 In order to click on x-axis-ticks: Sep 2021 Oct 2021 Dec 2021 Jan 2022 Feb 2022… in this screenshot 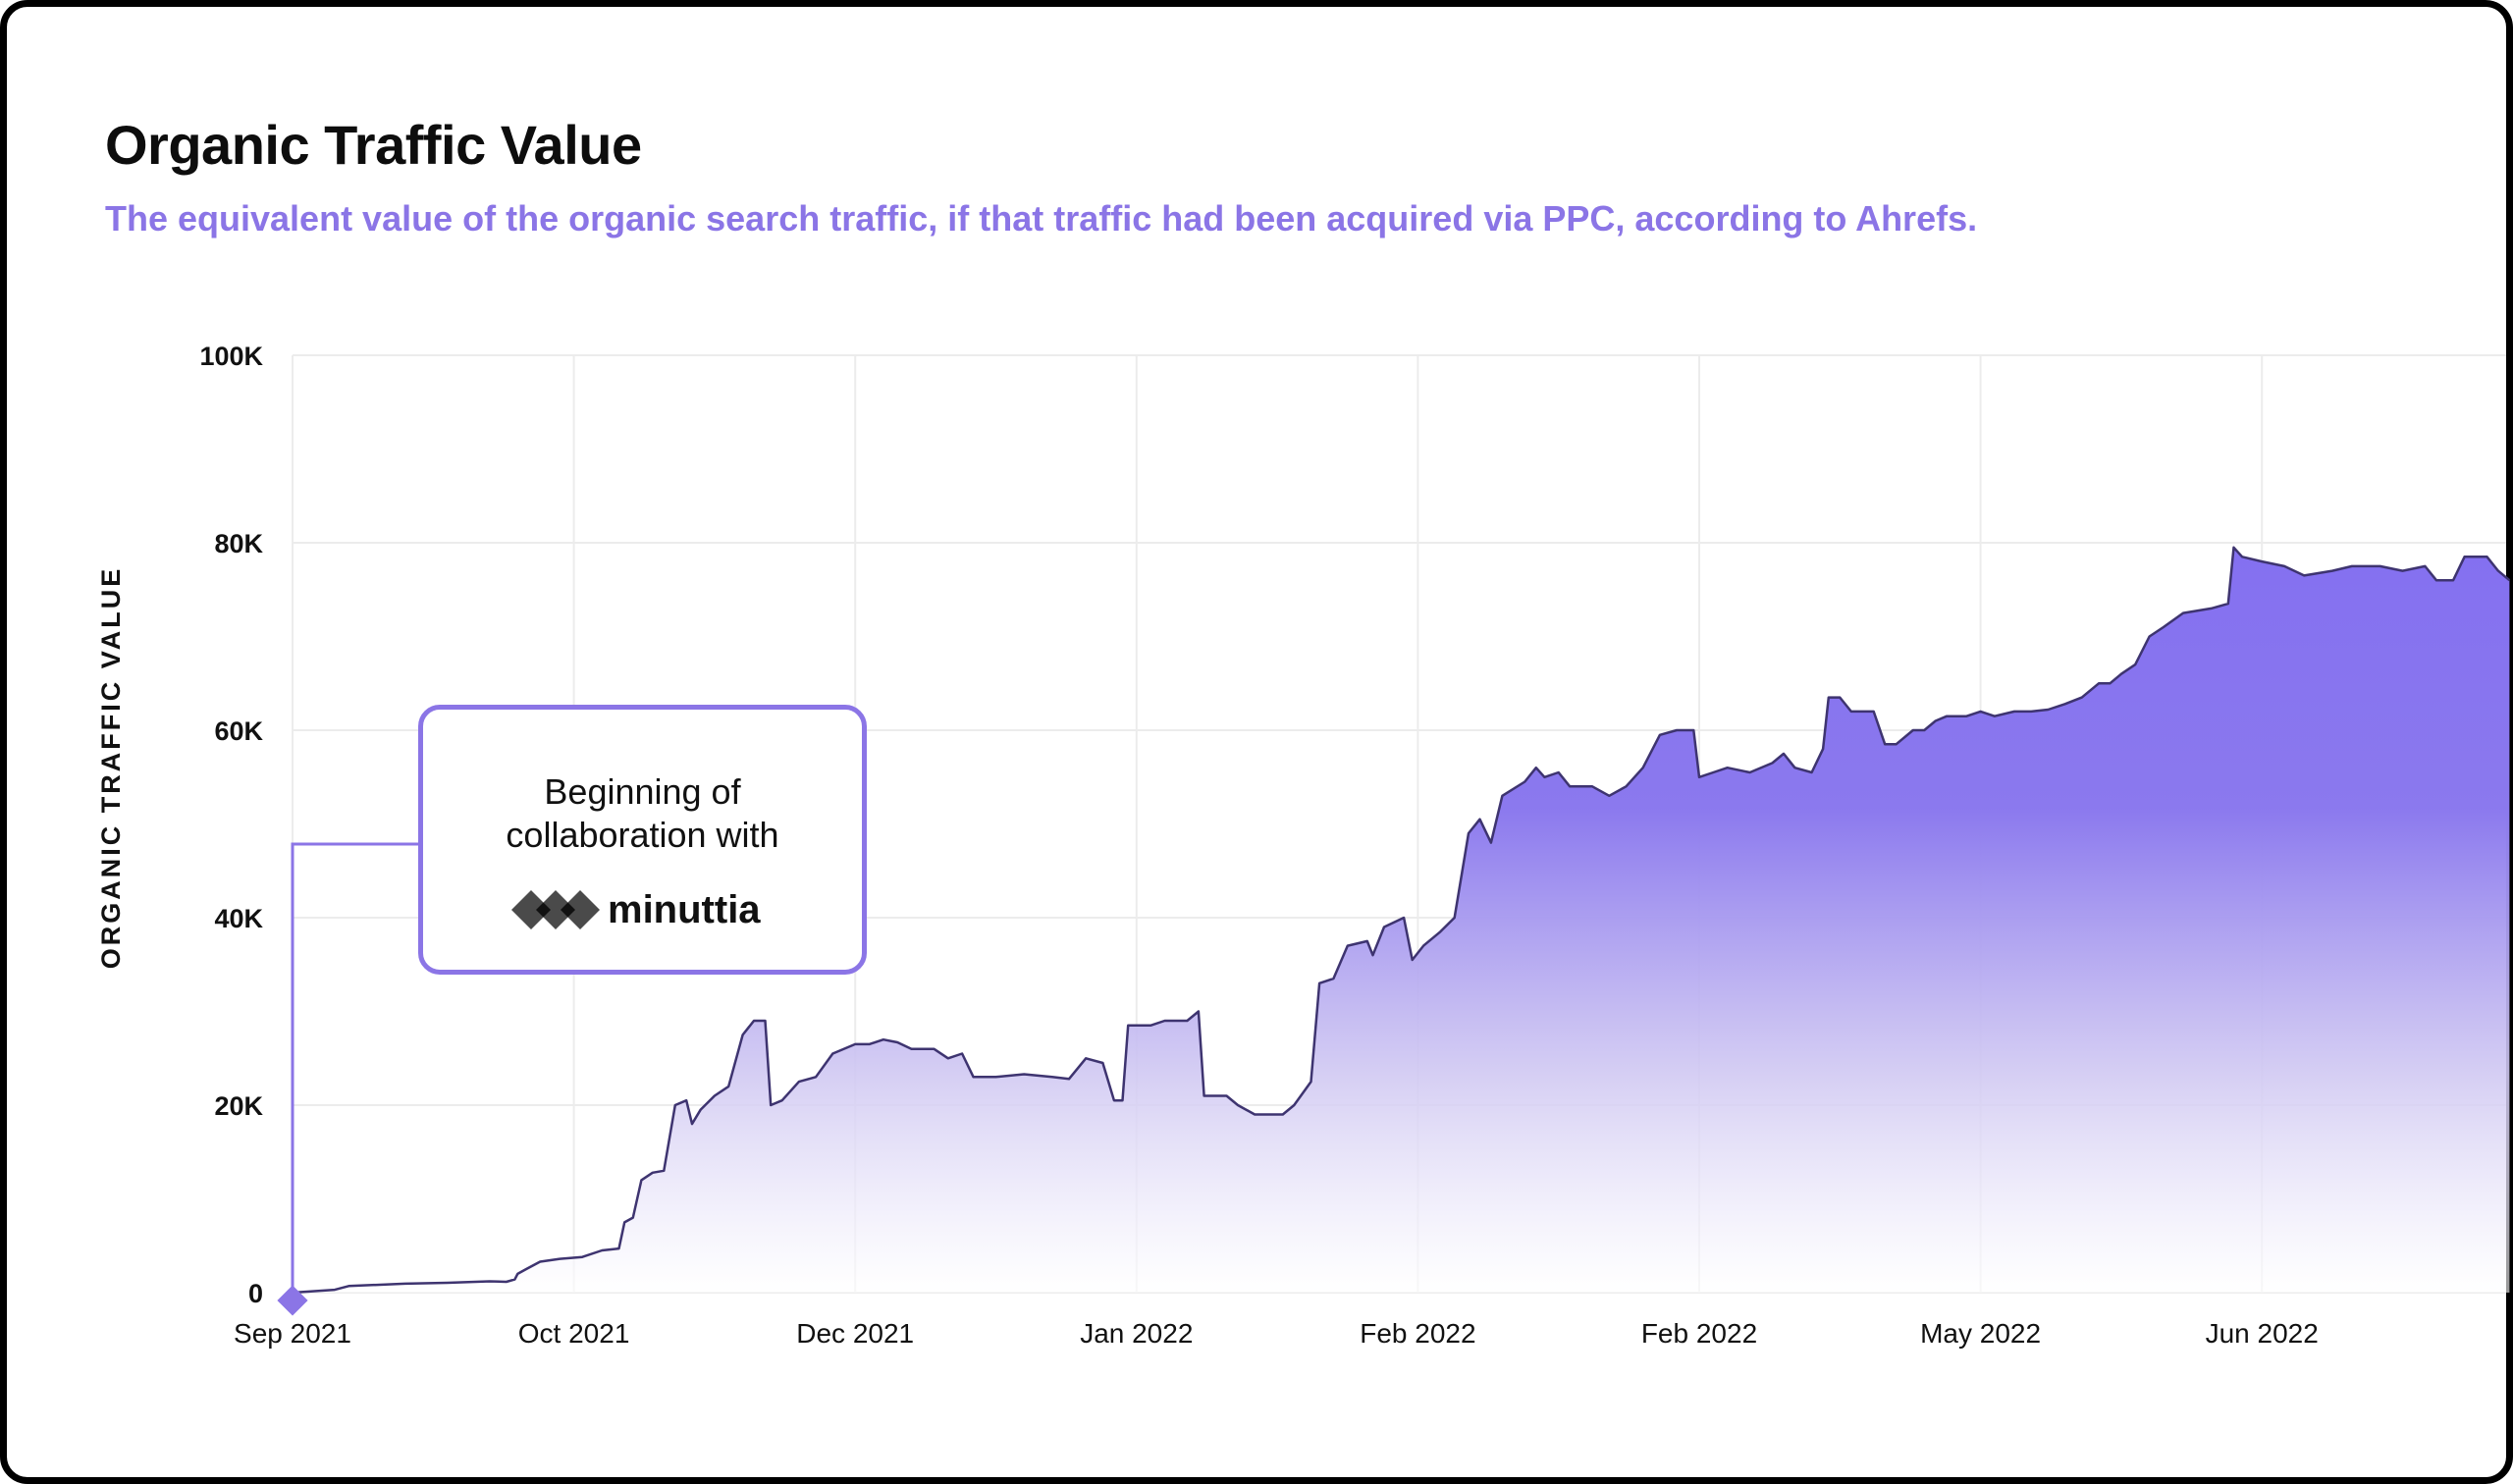, I will do `click(1277, 1333)`.